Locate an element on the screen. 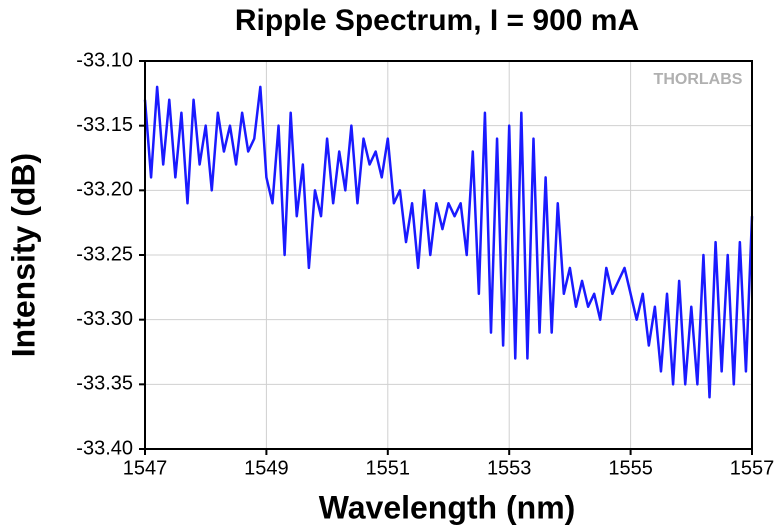 Image resolution: width=780 pixels, height=531 pixels. x-tick-label: 1553 is located at coordinates (509, 468).